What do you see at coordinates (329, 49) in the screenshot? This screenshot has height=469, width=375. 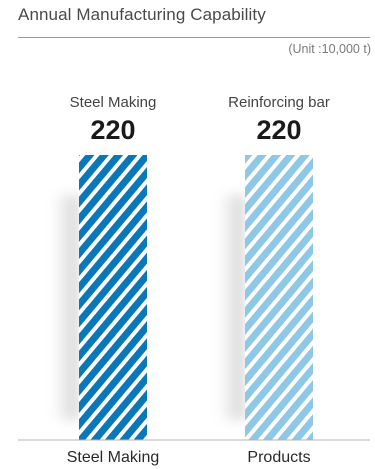 I see `unit-label: (Unit :10,000 t)` at bounding box center [329, 49].